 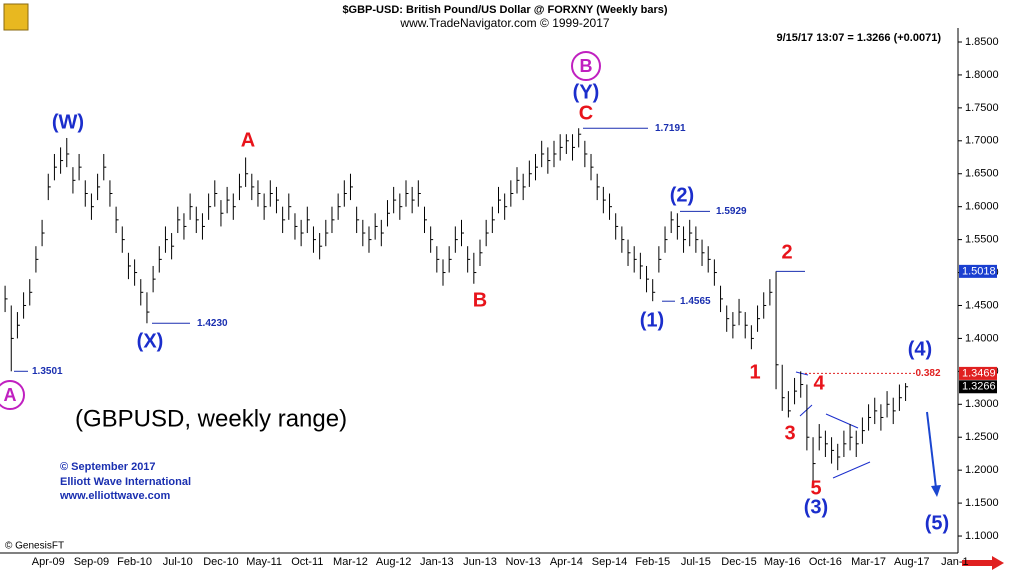 I want to click on y-tick-label: 1.6000, so click(x=982, y=207).